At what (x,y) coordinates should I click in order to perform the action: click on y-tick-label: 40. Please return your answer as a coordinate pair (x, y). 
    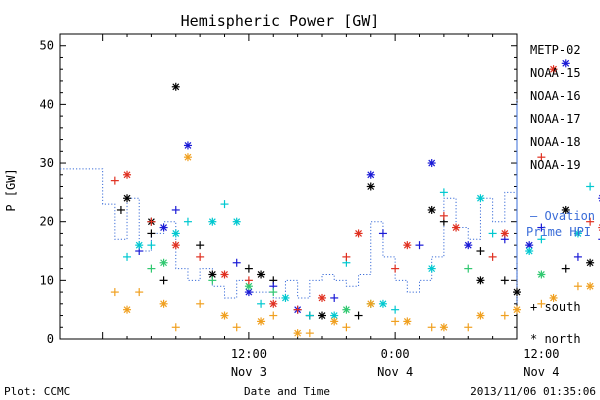
    Looking at the image, I should click on (47, 104).